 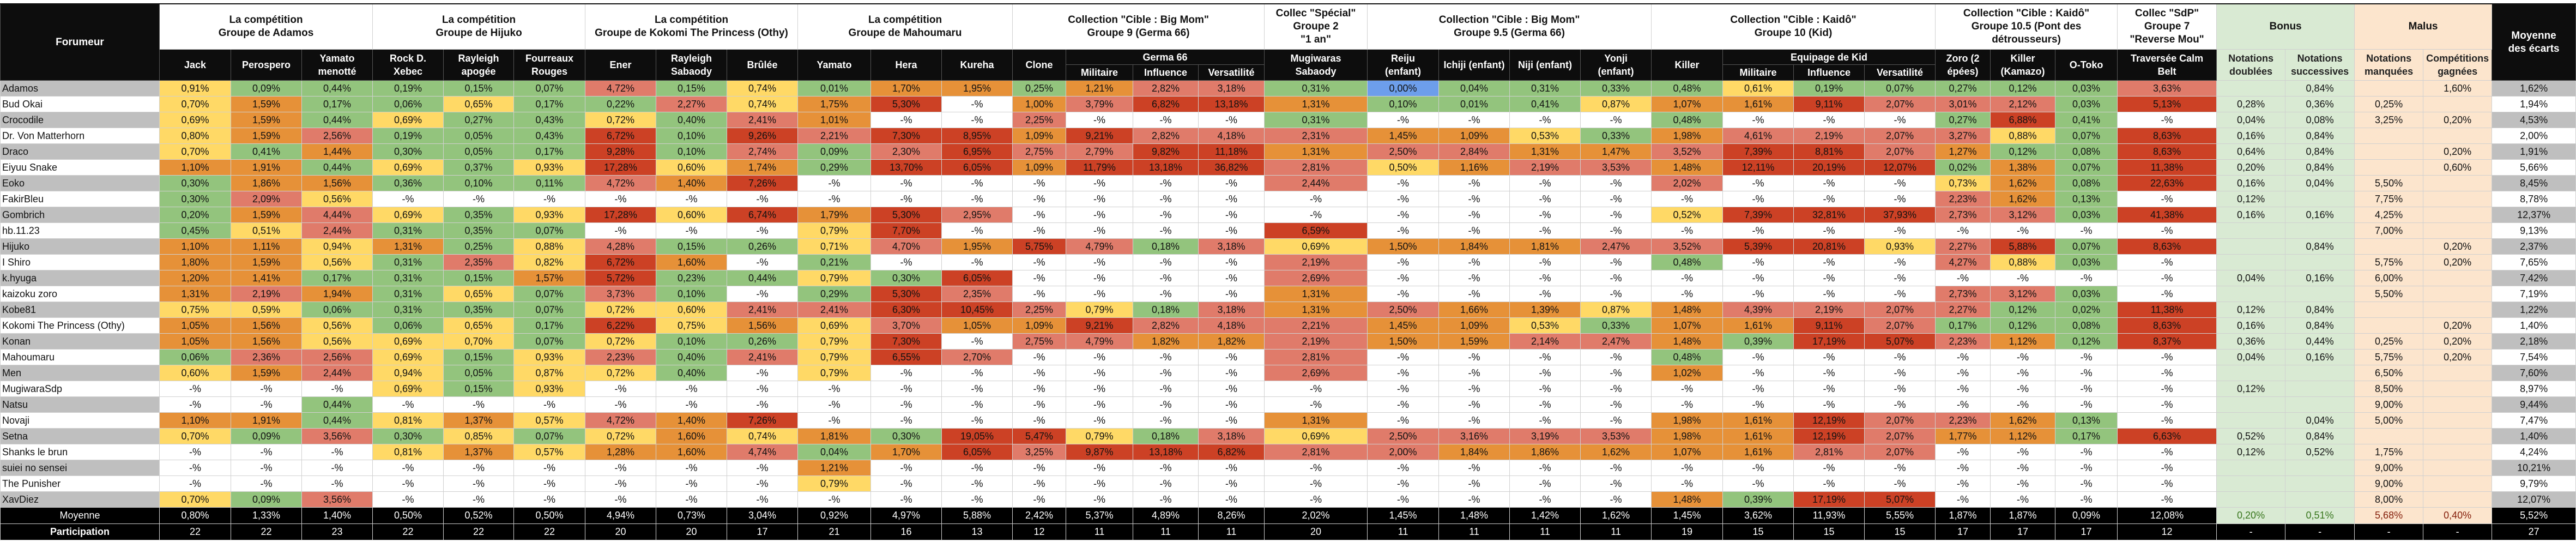 What do you see at coordinates (2167, 310) in the screenshot?
I see `score-cell-traversee-calm-belt: 11,38%` at bounding box center [2167, 310].